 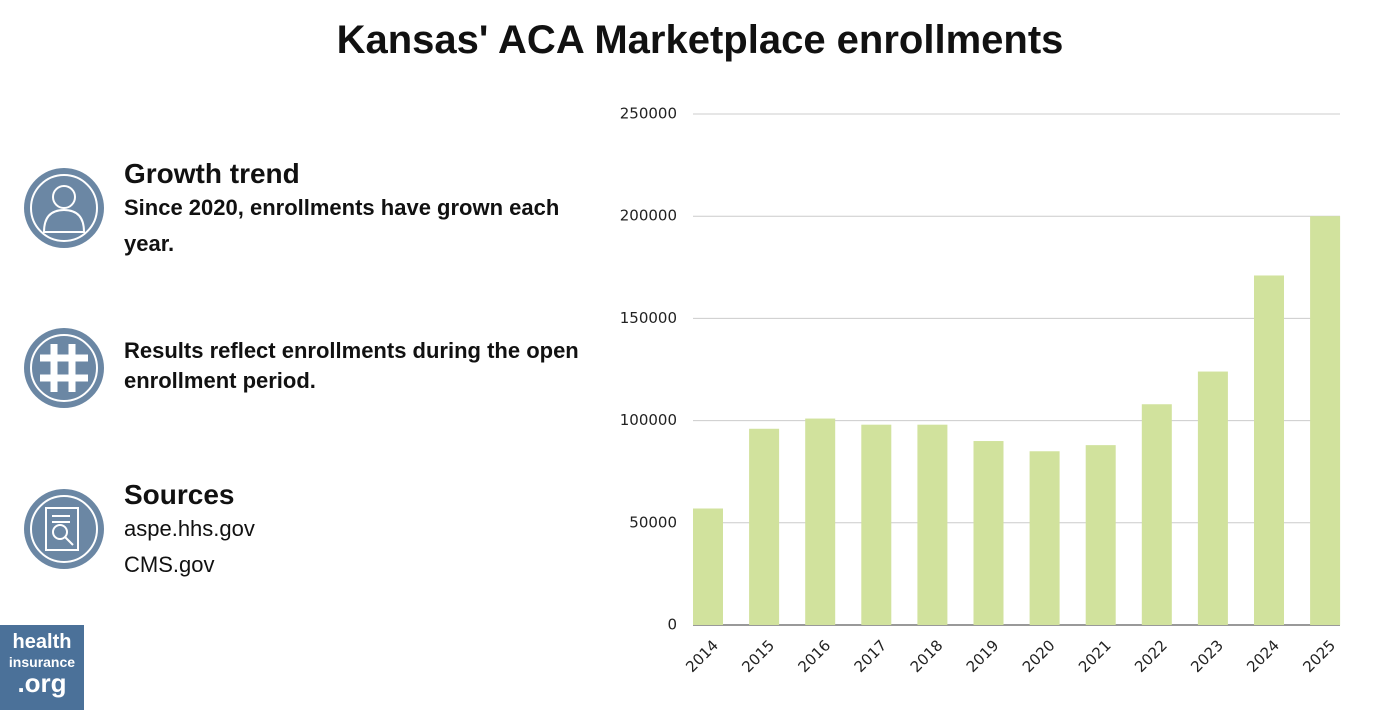 What do you see at coordinates (653, 522) in the screenshot?
I see `y-tick-label: 50000` at bounding box center [653, 522].